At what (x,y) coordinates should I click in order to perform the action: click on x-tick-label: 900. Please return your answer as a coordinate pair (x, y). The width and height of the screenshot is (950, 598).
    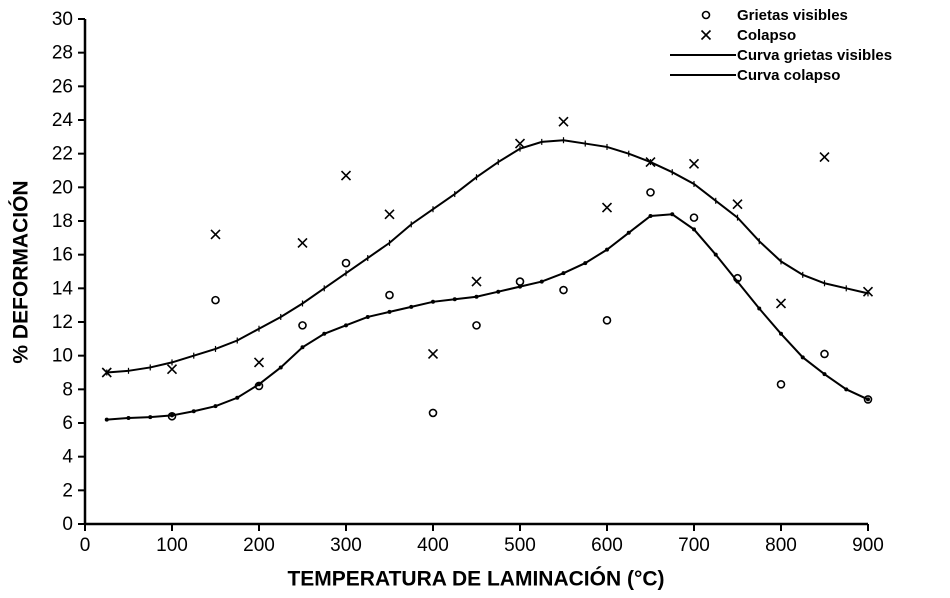
    Looking at the image, I should click on (868, 545).